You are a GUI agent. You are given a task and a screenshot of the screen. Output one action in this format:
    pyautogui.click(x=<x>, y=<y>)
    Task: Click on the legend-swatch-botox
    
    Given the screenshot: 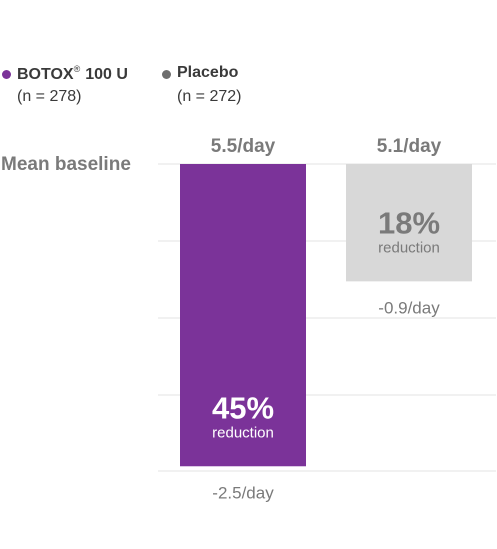 What is the action you would take?
    pyautogui.click(x=6, y=74)
    